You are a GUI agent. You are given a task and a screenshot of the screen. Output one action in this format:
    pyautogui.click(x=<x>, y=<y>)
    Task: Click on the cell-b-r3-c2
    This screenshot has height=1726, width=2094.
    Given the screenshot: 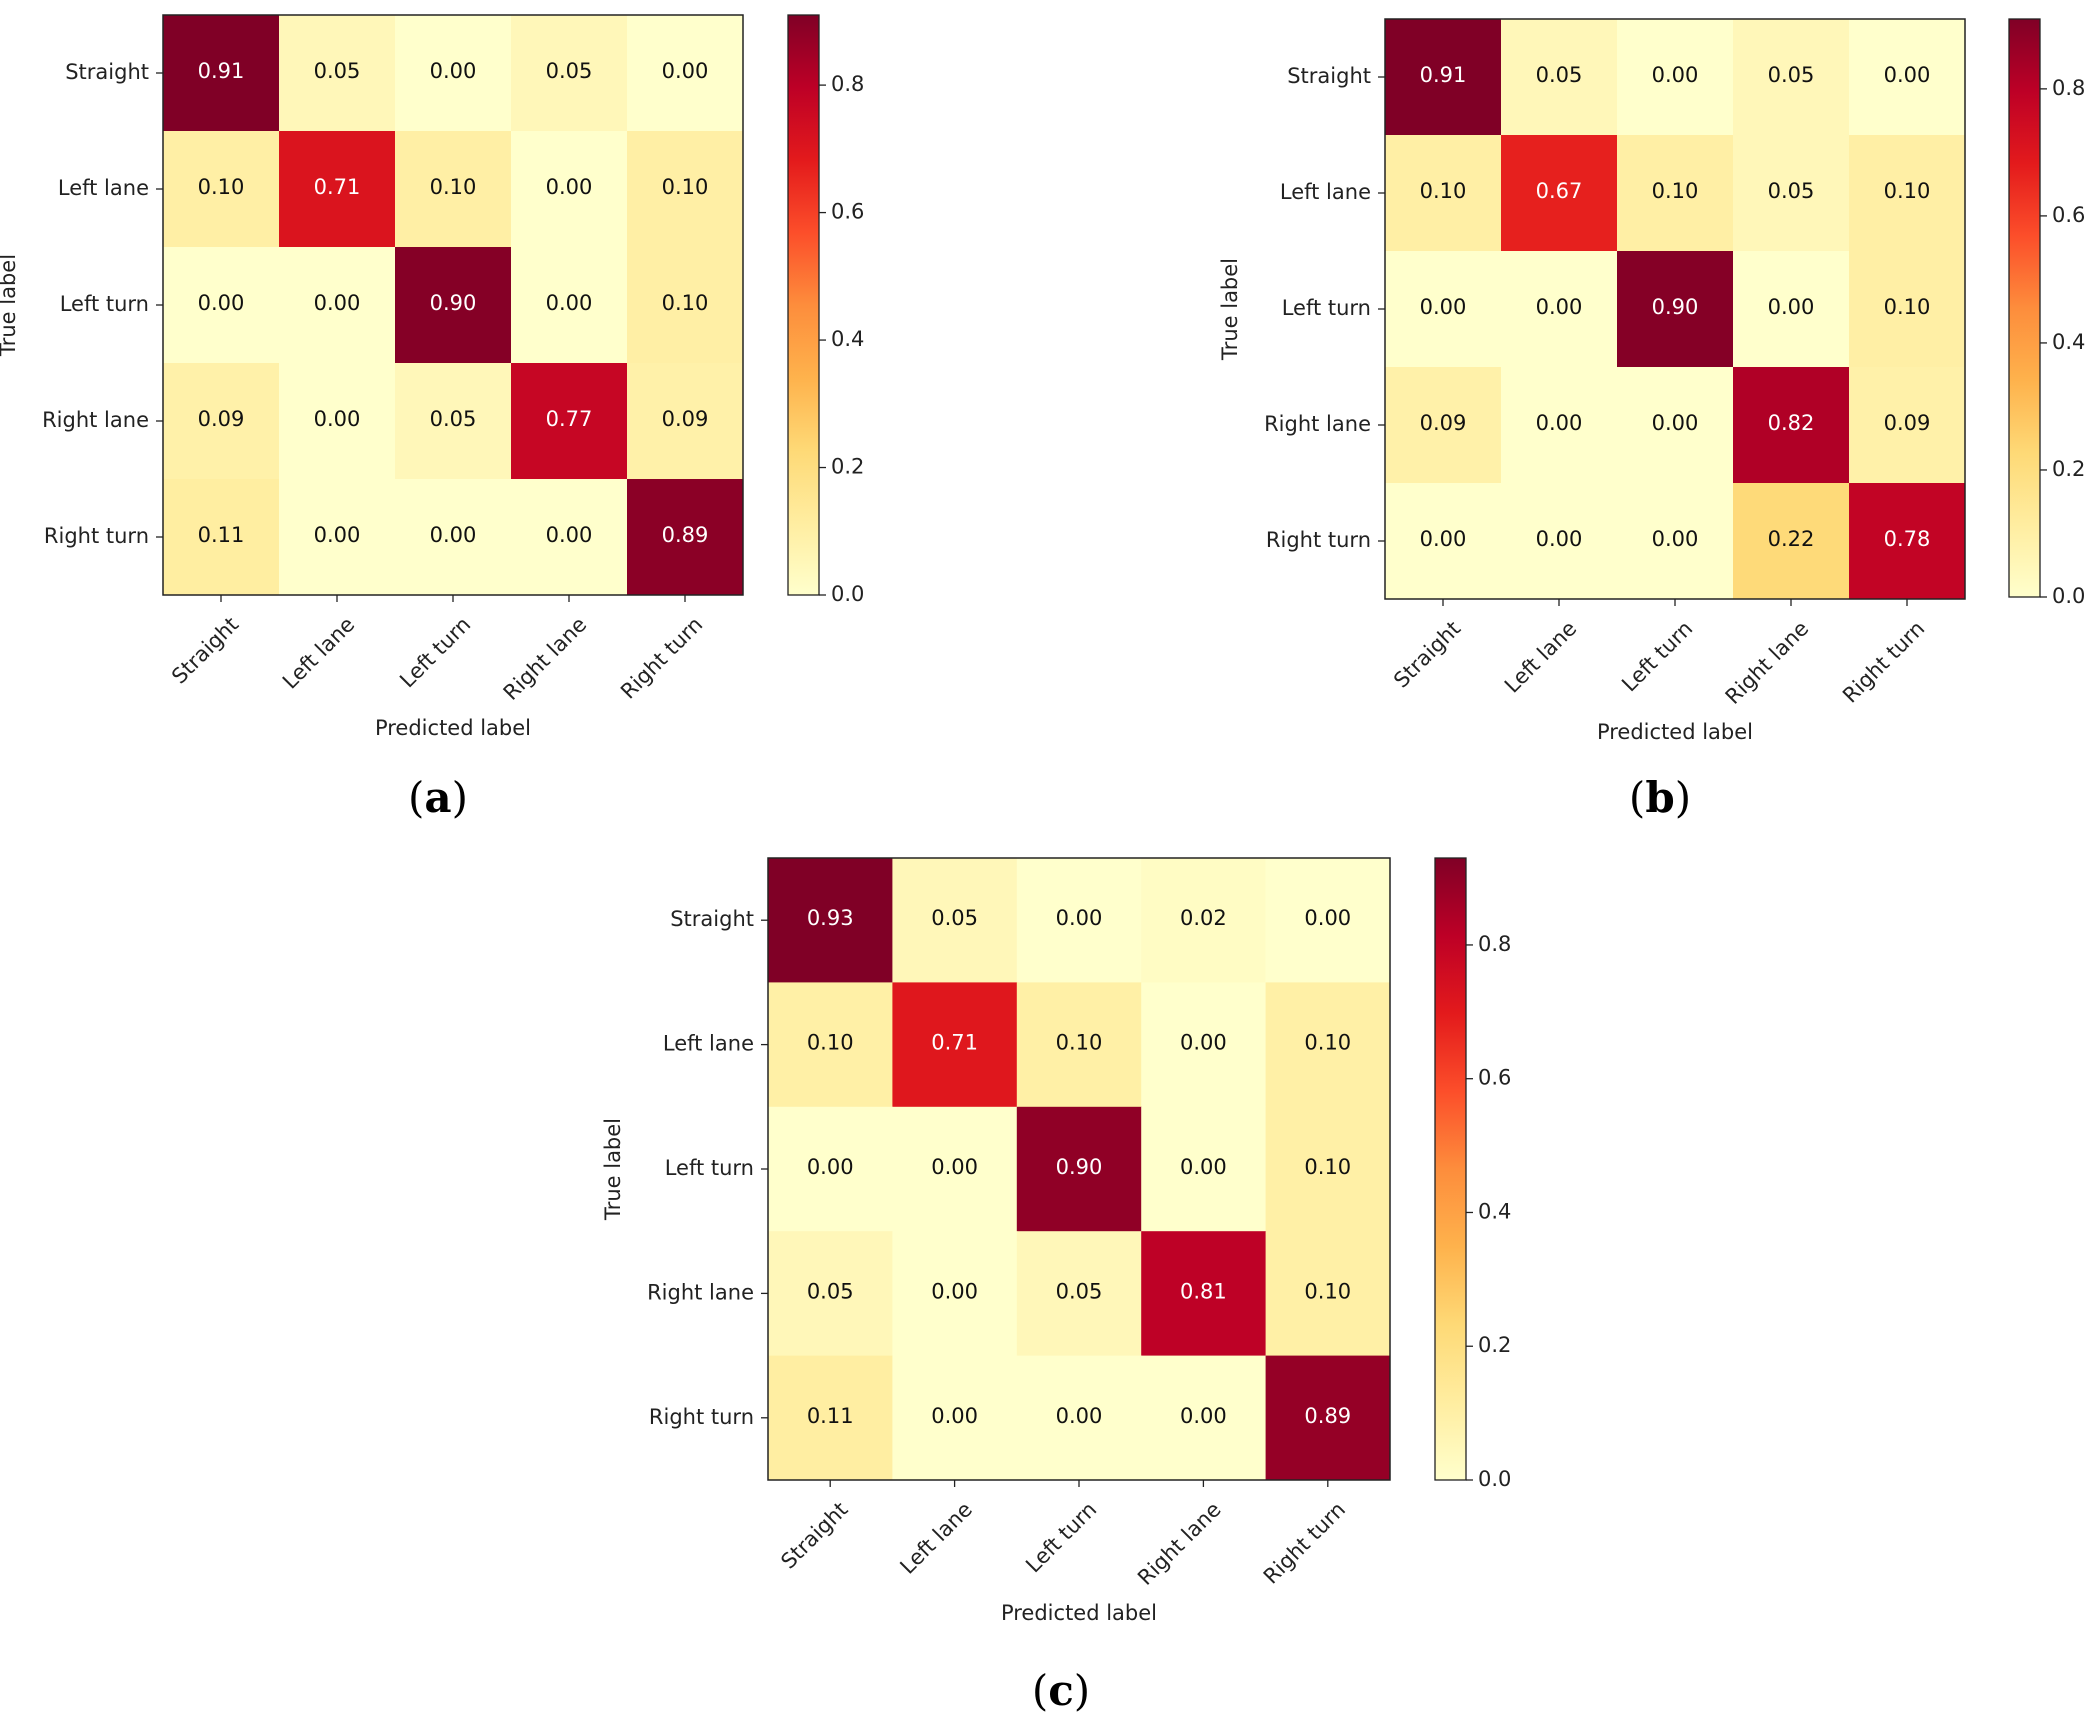 What is the action you would take?
    pyautogui.click(x=1675, y=425)
    